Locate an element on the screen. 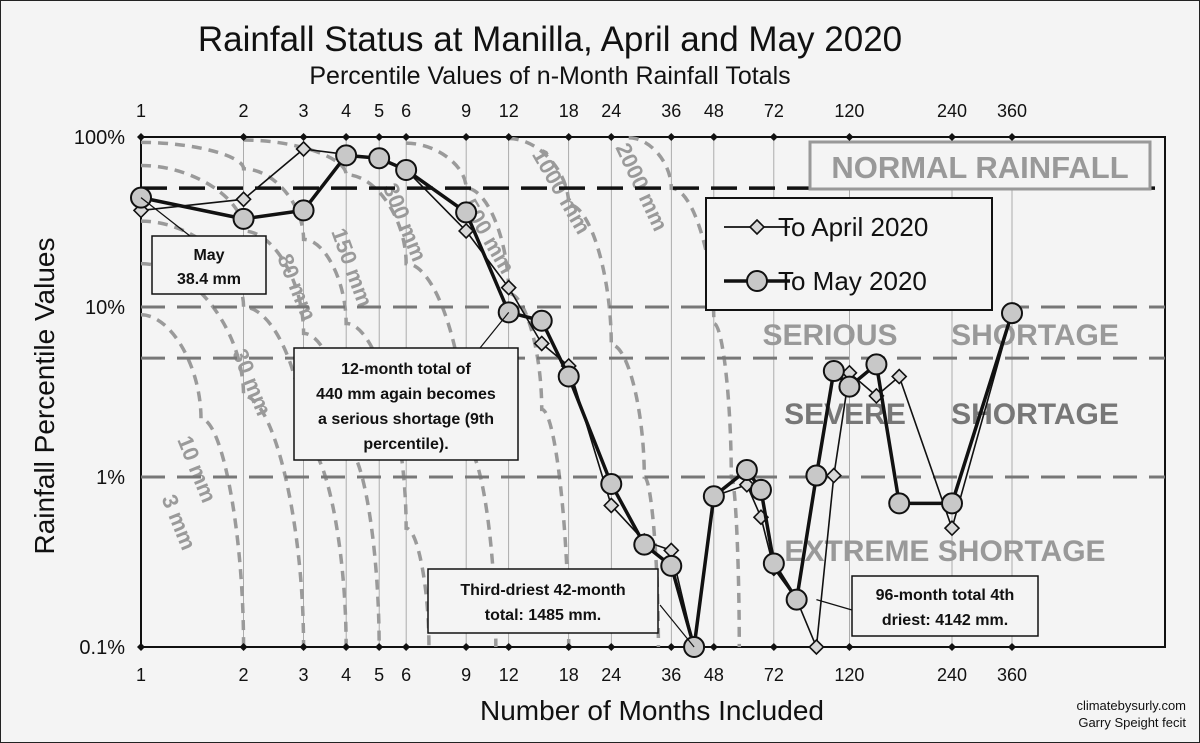 This screenshot has width=1200, height=743. x-top-tick-label: 240 is located at coordinates (952, 111).